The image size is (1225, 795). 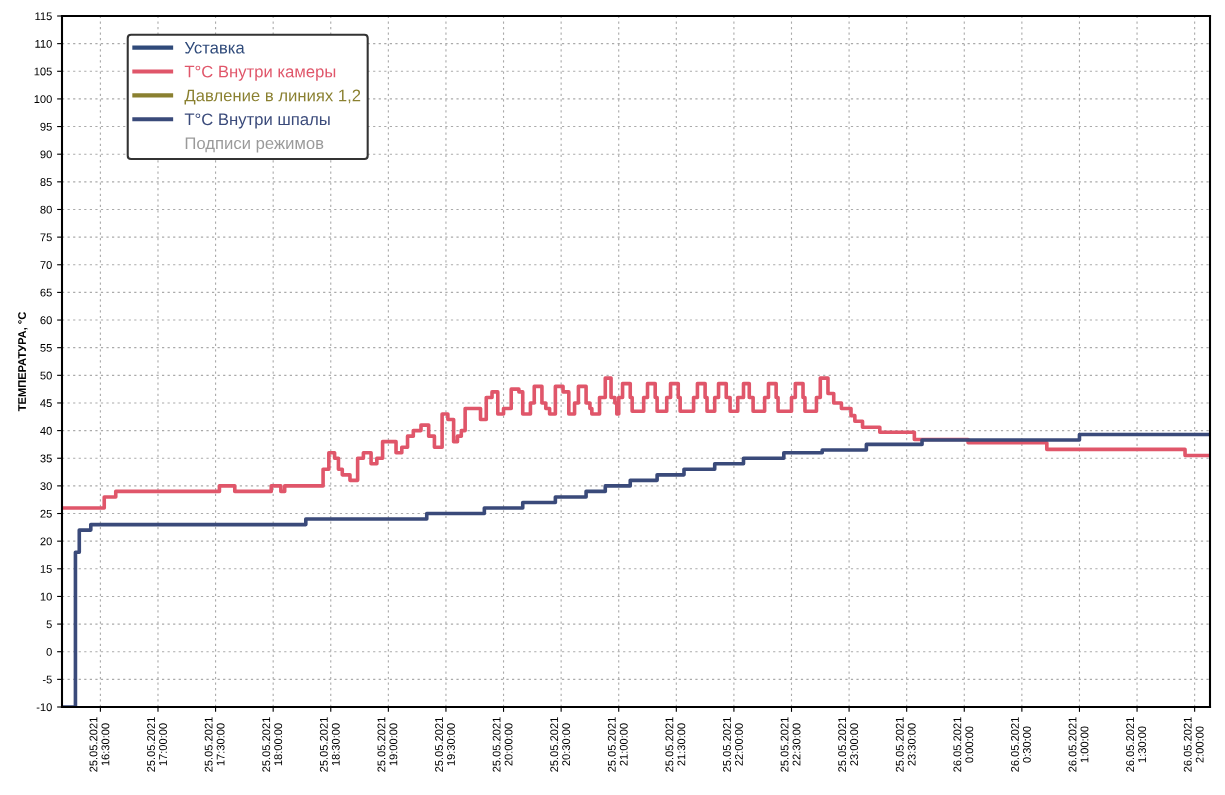 I want to click on legend-label: Давление в линиях 1,2, so click(x=272, y=97).